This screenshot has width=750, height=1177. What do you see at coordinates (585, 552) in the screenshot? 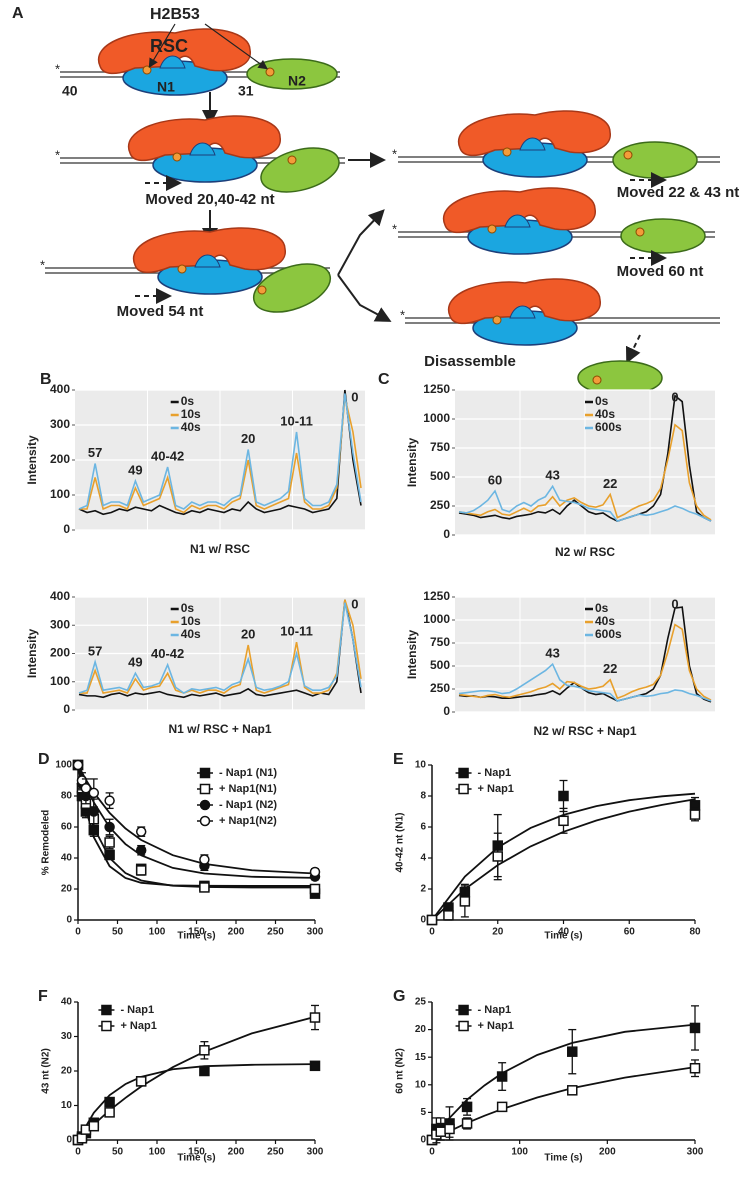
I see `x-axis-title: N2 w/ RSC` at bounding box center [585, 552].